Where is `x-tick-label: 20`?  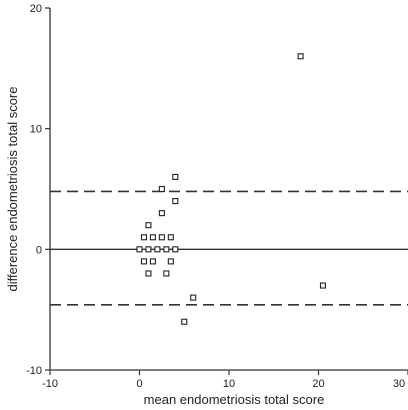
x-tick-label: 20 is located at coordinates (318, 384).